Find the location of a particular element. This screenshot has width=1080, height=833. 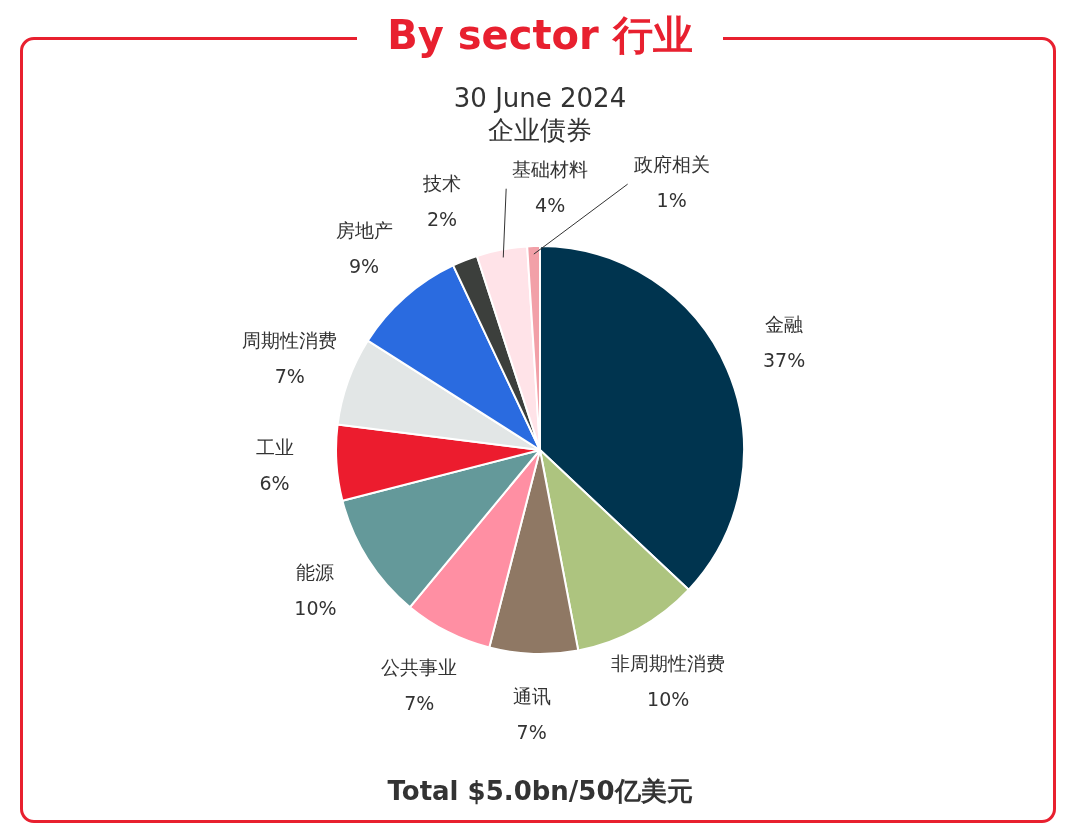

chart-title: By sector 行业 is located at coordinates (540, 35).